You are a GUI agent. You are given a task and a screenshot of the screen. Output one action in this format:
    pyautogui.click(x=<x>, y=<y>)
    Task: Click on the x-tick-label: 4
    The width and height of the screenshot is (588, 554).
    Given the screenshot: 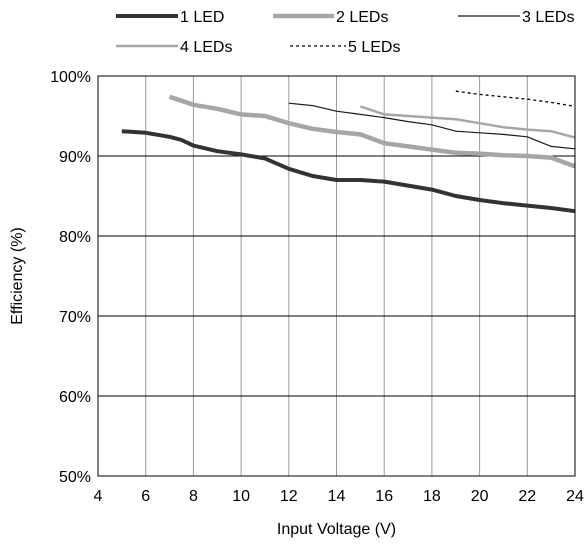 What is the action you would take?
    pyautogui.click(x=98, y=496)
    